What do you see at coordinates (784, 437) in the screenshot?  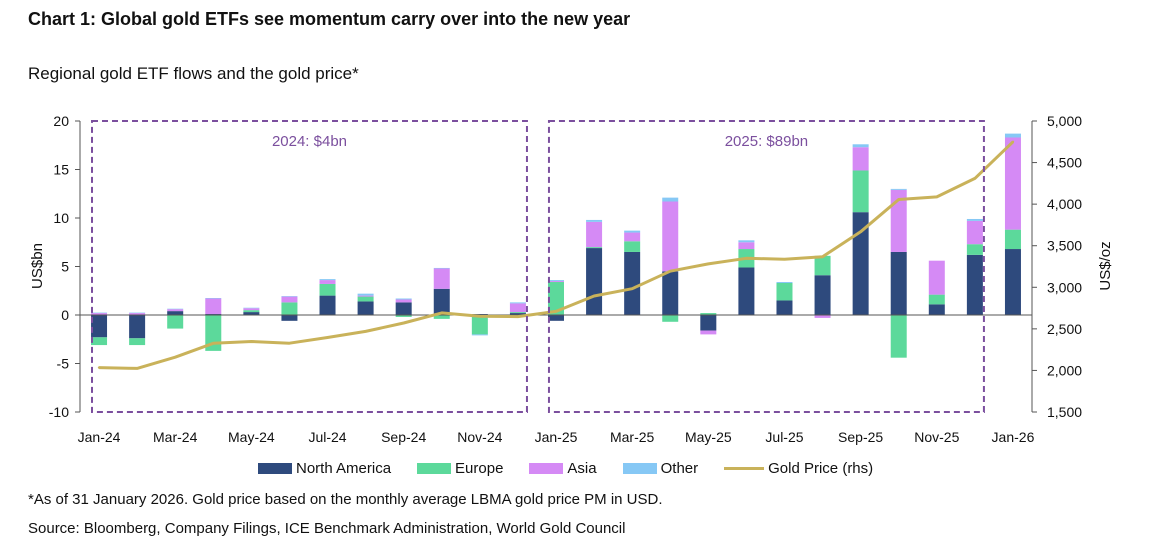 I see `x-tick-label: Jul-25` at bounding box center [784, 437].